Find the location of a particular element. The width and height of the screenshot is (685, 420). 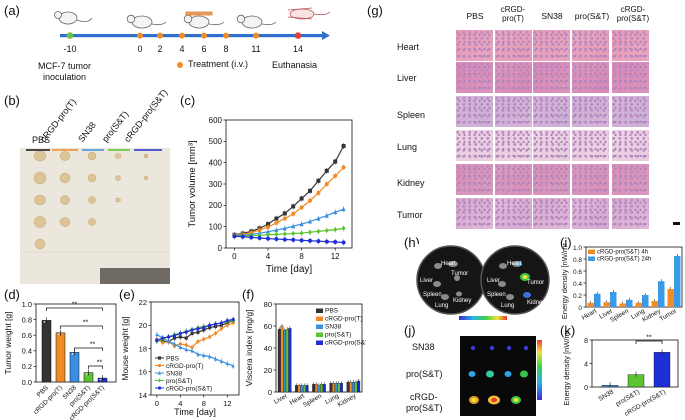

colorbar is located at coordinates (539, 370).